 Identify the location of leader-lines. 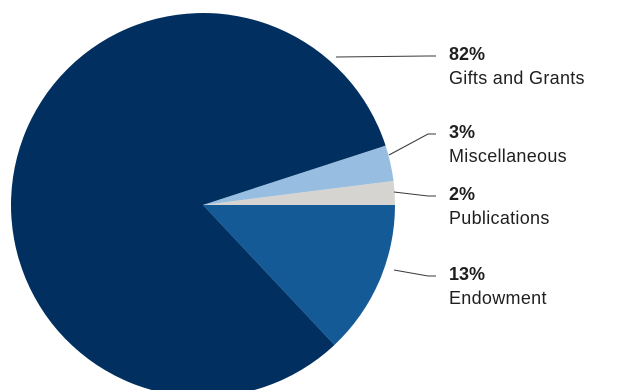
(385, 166).